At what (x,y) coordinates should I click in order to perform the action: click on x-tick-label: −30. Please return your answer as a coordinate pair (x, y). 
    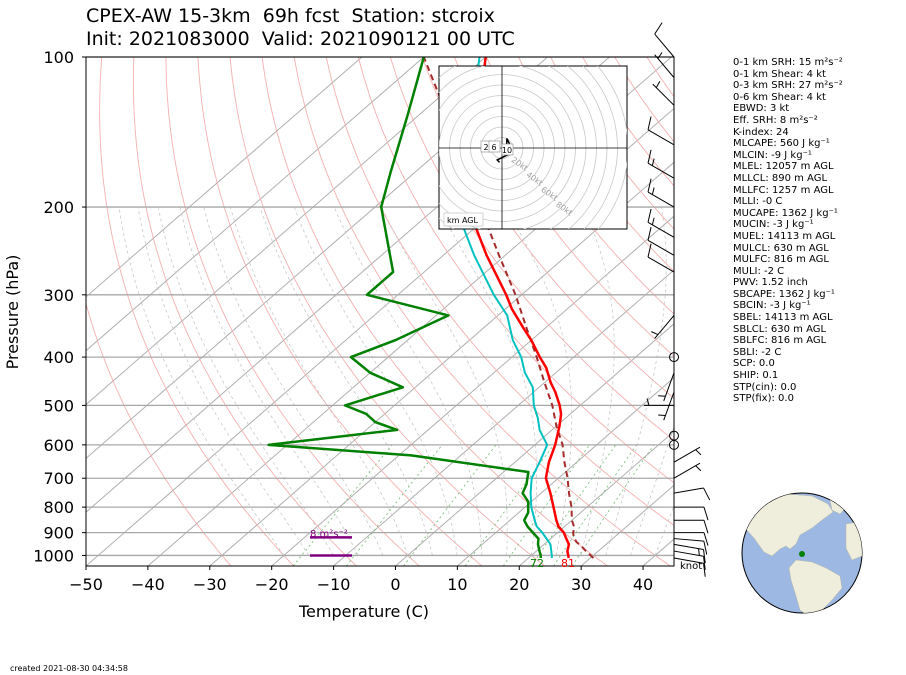
    Looking at the image, I should click on (210, 584).